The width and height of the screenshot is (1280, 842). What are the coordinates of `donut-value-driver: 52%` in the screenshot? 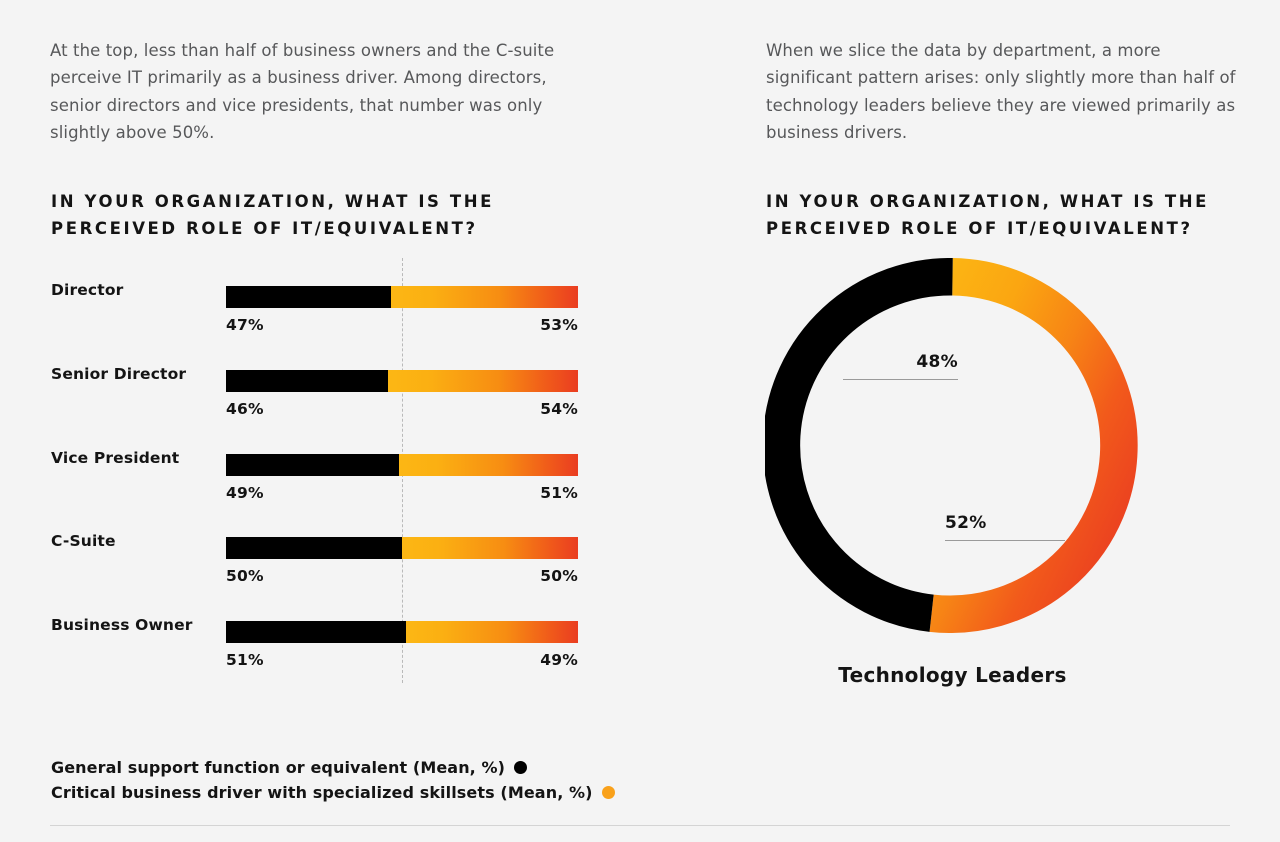 It's located at (966, 523).